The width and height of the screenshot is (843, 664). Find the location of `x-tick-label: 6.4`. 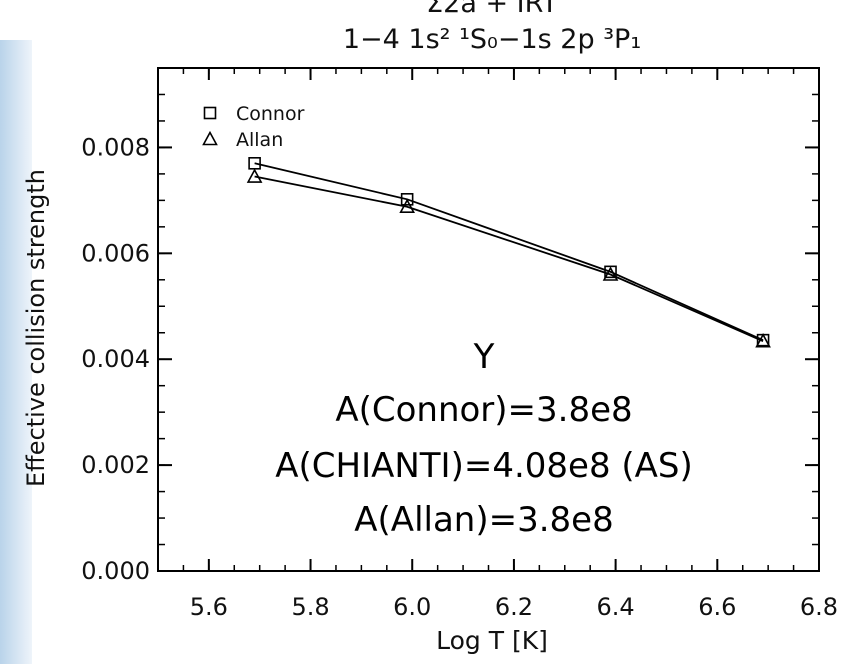

x-tick-label: 6.4 is located at coordinates (616, 607).